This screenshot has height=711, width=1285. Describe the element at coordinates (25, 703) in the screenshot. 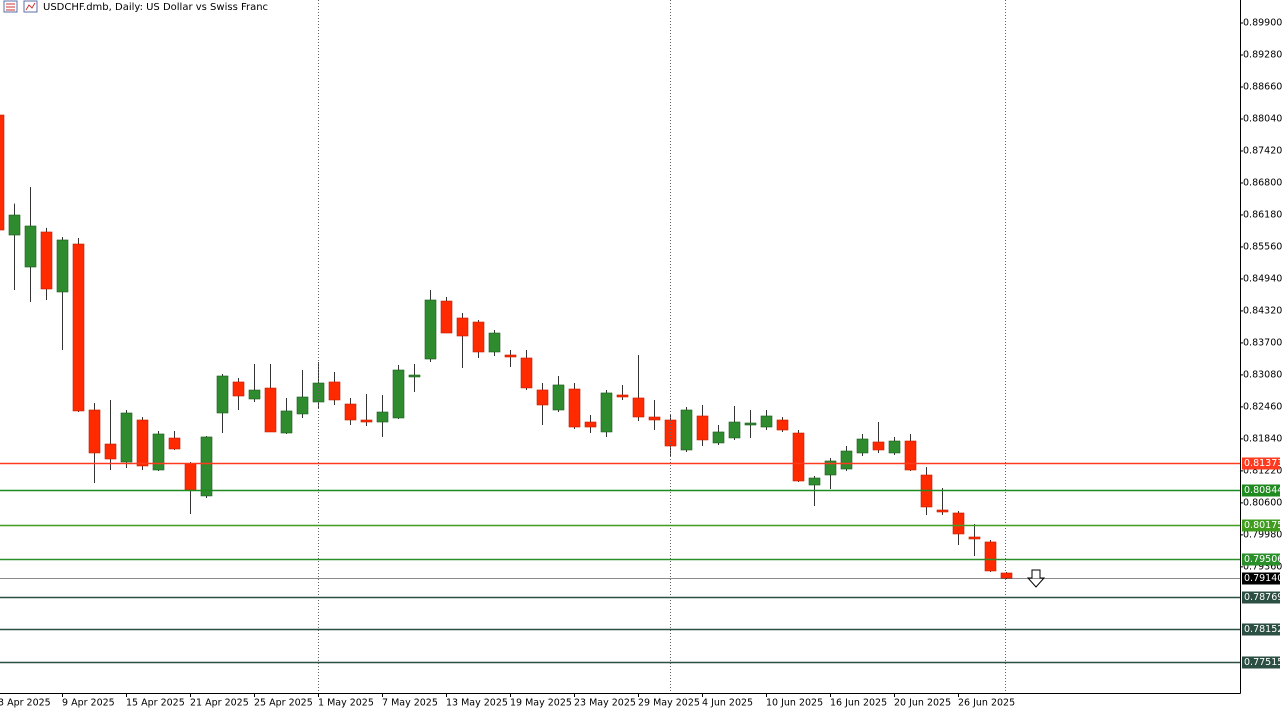

I see `x-tick-label: 3 Apr 2025` at that location.